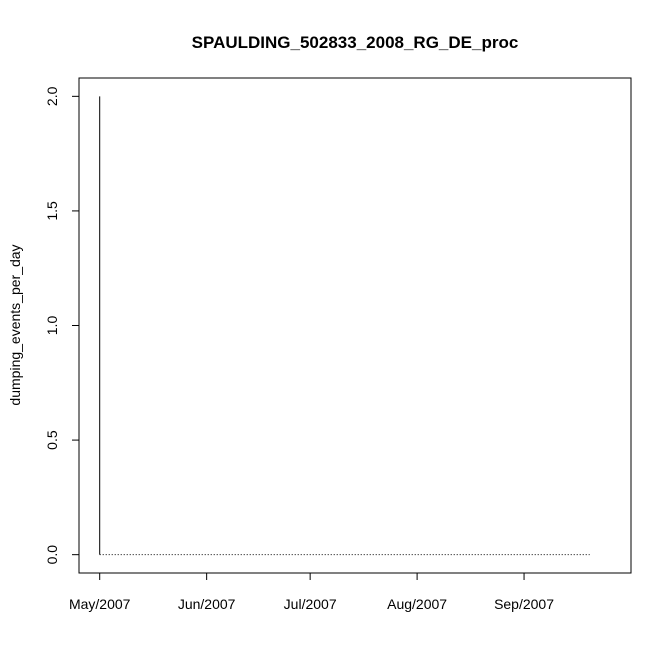 The height and width of the screenshot is (671, 672). What do you see at coordinates (15, 324) in the screenshot?
I see `y-axis-label: dumping_events_per_day` at bounding box center [15, 324].